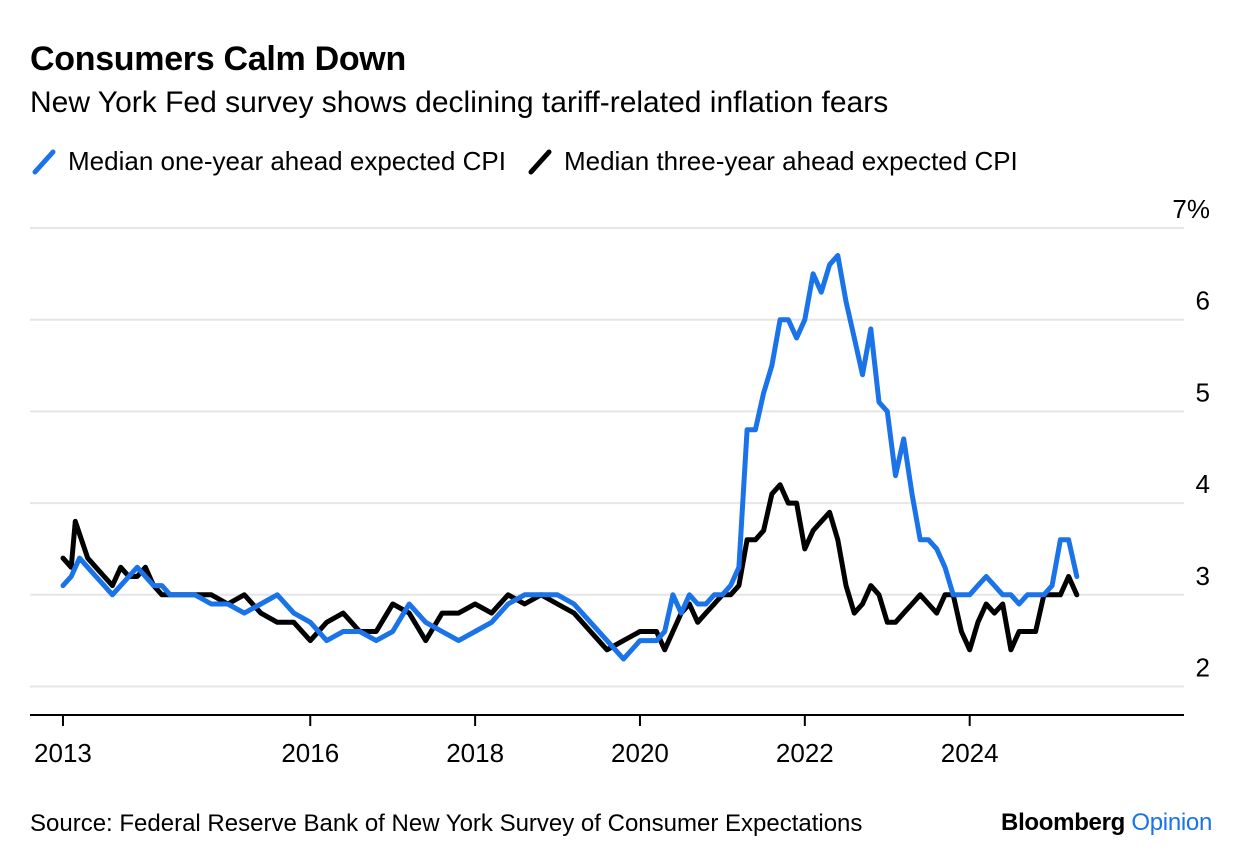 The width and height of the screenshot is (1240, 866). I want to click on legend-item-three-year: Median three-year ahead expected CPI, so click(772, 161).